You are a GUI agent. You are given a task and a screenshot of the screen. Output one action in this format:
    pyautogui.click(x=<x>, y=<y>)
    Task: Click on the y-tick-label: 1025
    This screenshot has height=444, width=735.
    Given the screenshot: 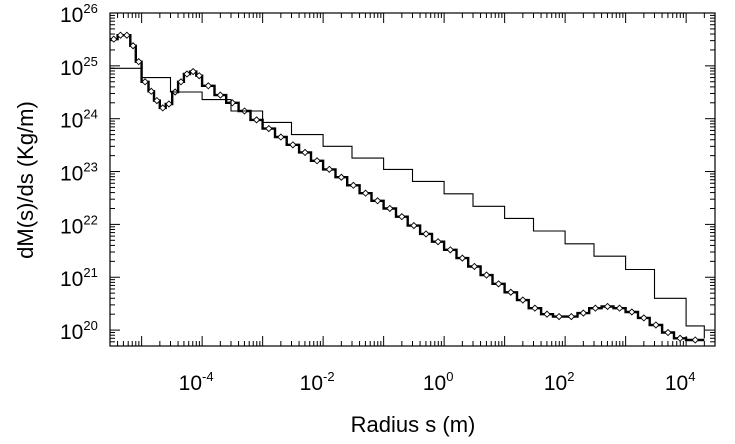 What is the action you would take?
    pyautogui.click(x=79, y=67)
    